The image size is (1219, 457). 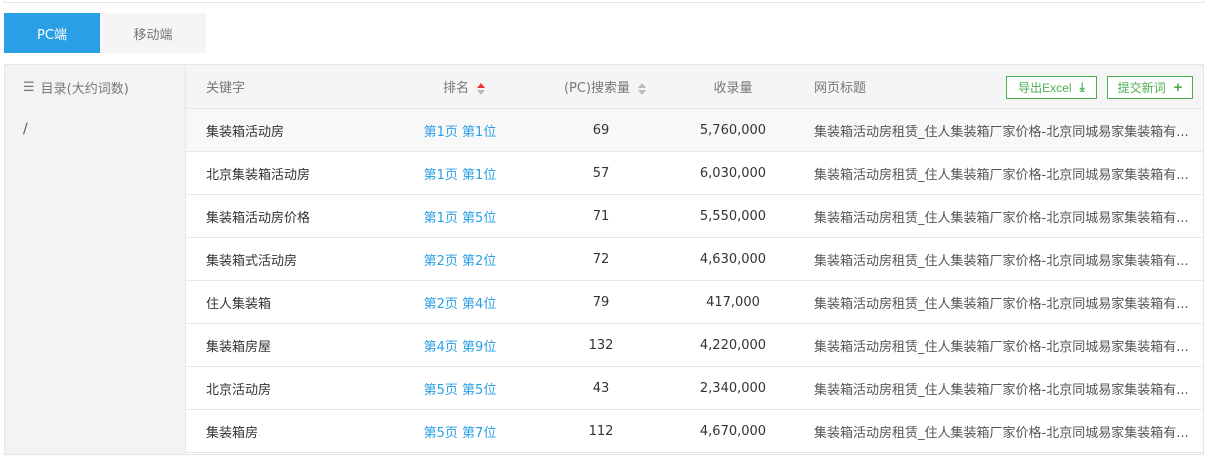 I want to click on index-count-cell: 4,220,000, so click(x=733, y=345).